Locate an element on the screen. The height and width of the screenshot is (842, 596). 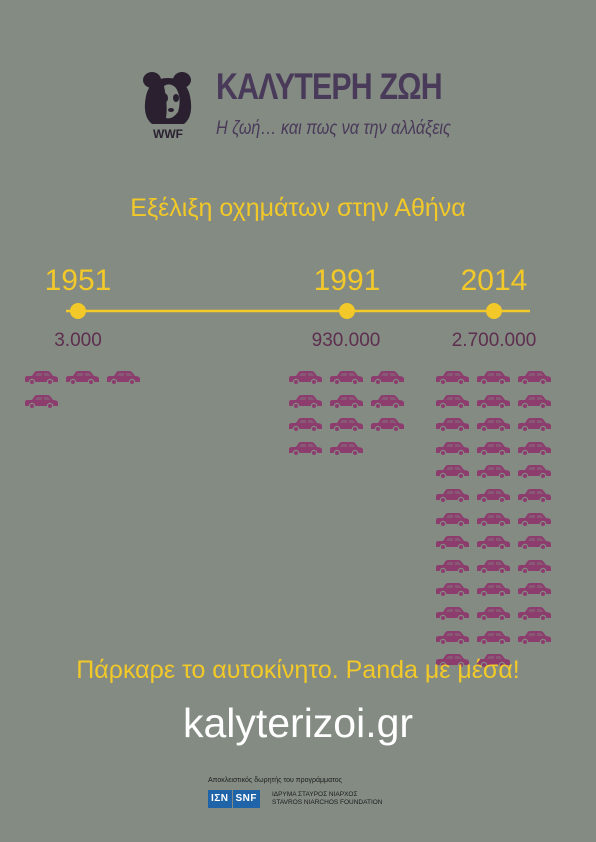
slogan: Πάρκαρε το αυτοκίνητο. Panda με μέσα! is located at coordinates (298, 670).